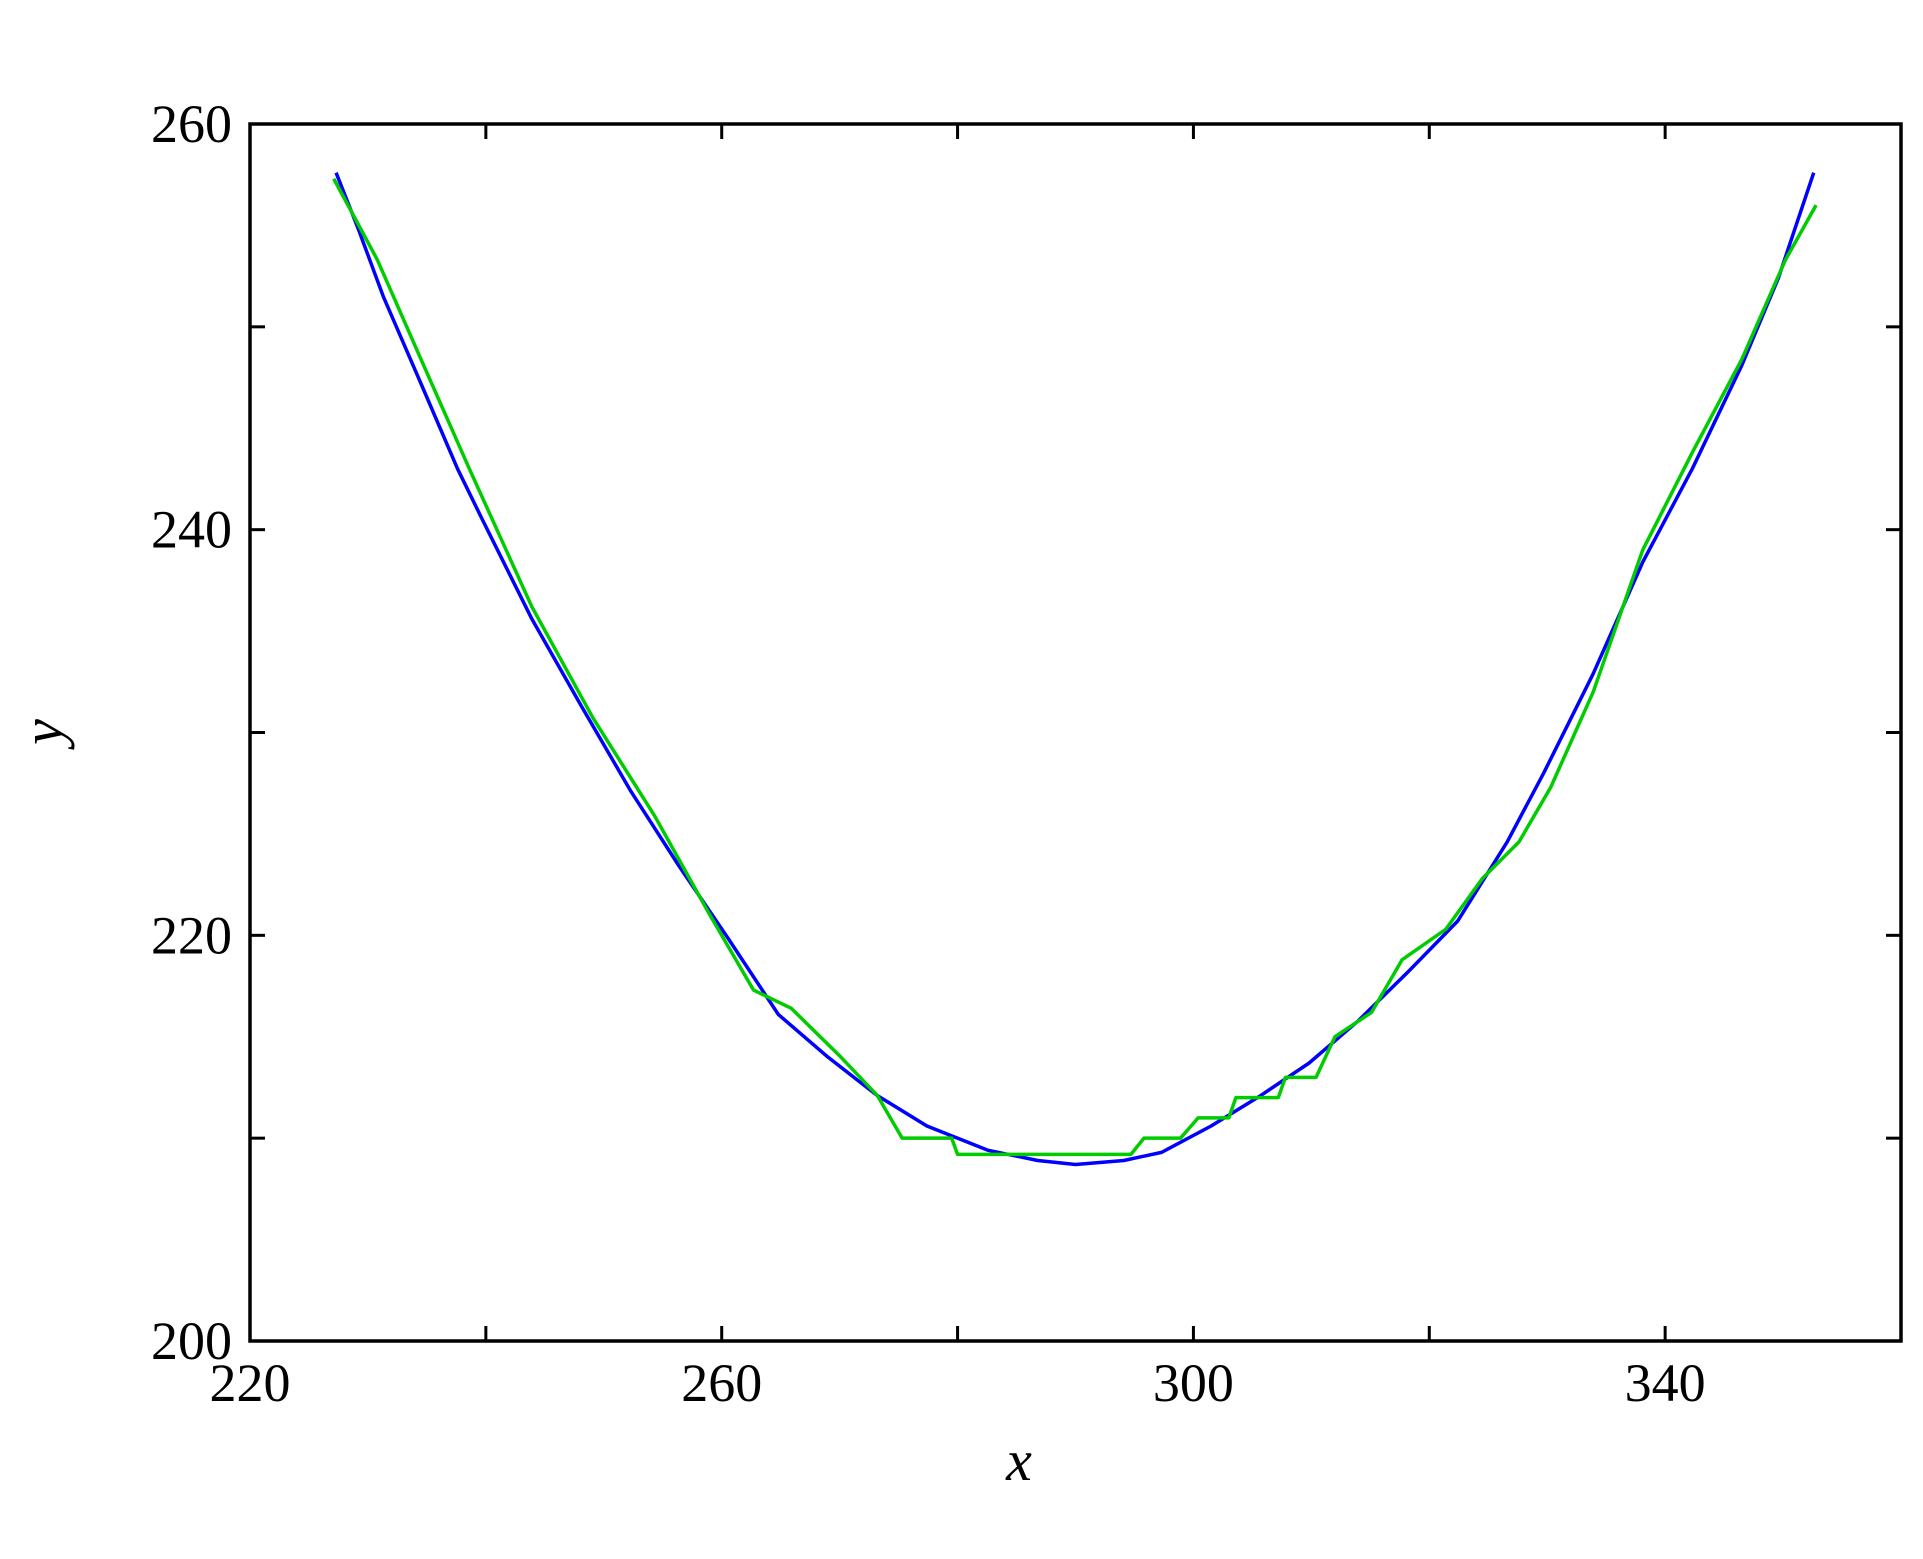 The width and height of the screenshot is (1923, 1559). Describe the element at coordinates (191, 530) in the screenshot. I see `y-tick-label: 240` at that location.